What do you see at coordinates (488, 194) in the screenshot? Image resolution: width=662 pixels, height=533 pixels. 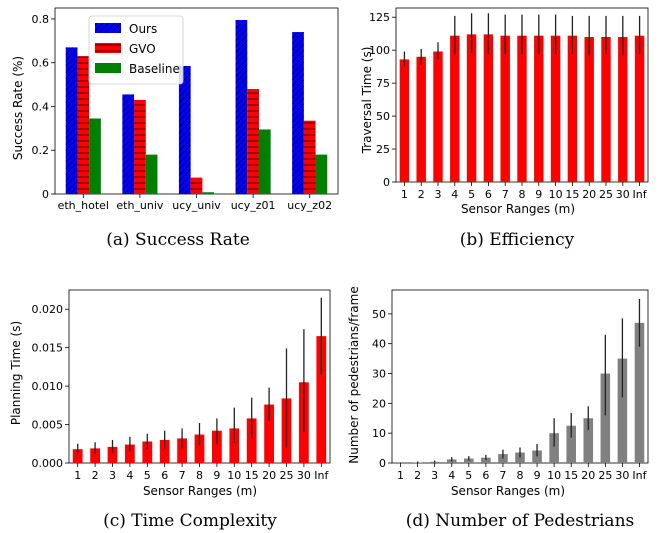 I see `panel-b-xtick-label: 6` at bounding box center [488, 194].